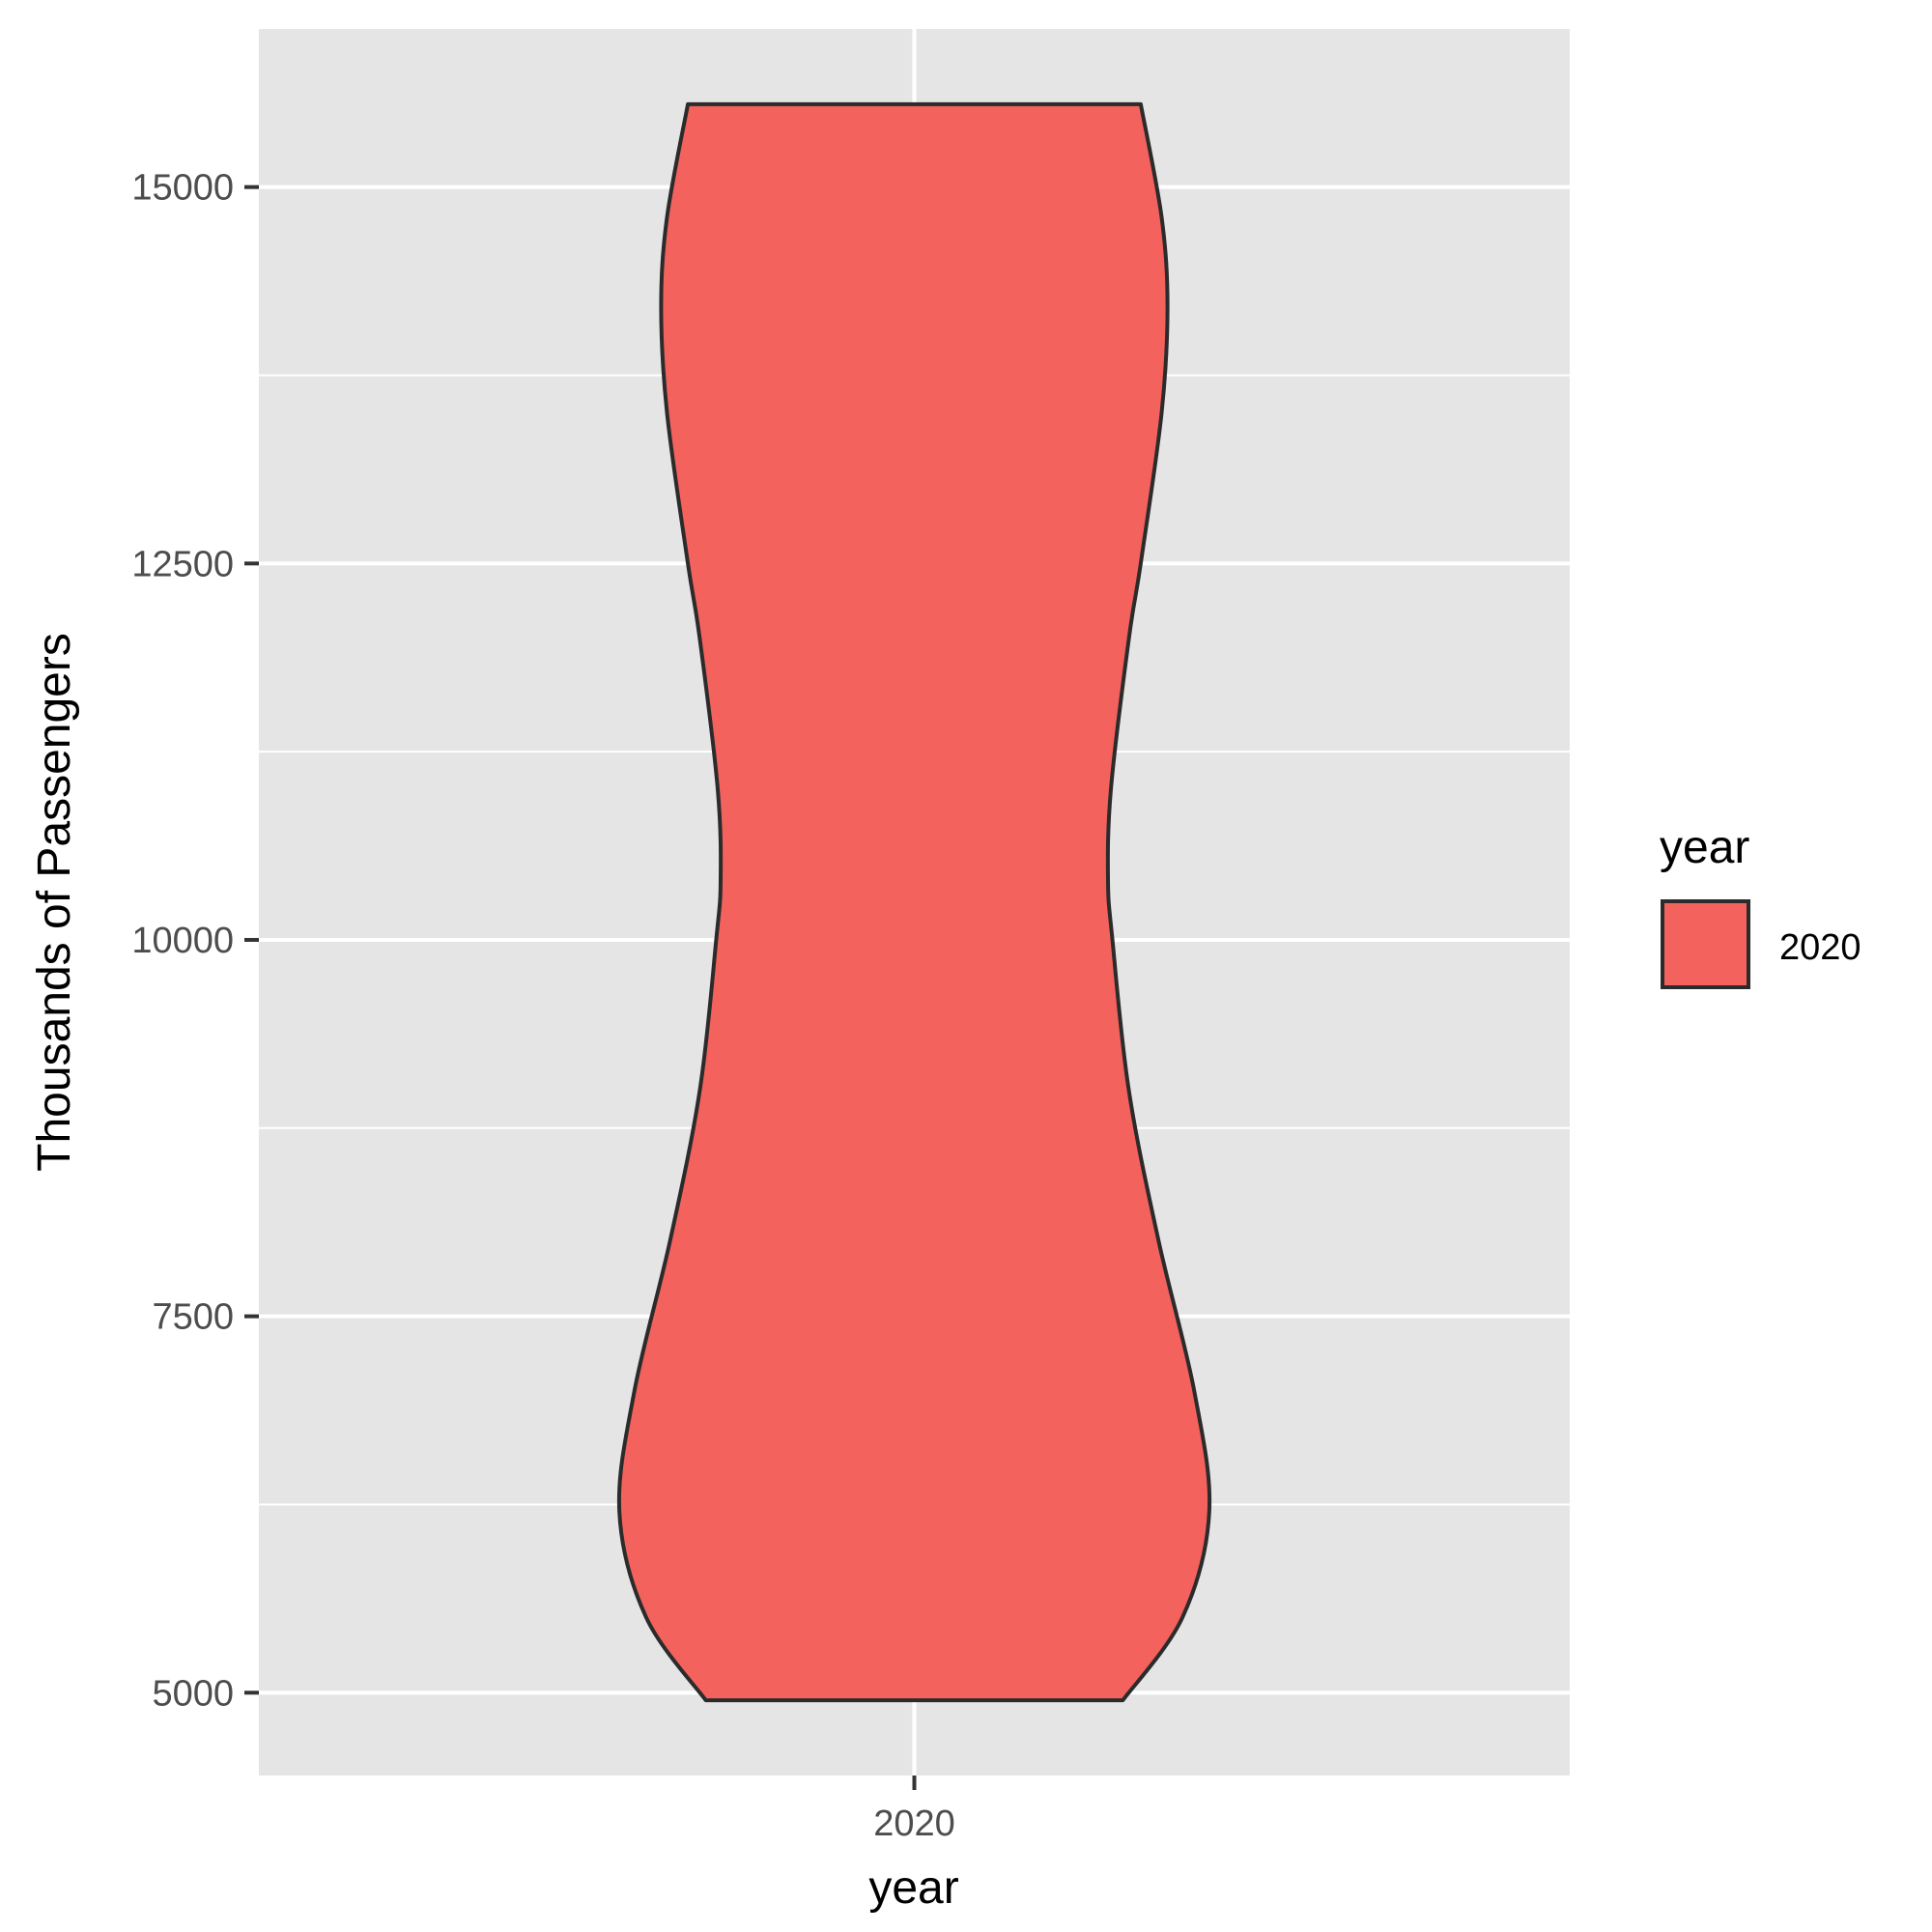 The width and height of the screenshot is (1932, 1932). What do you see at coordinates (193, 1693) in the screenshot?
I see `y-tick-label: 5000` at bounding box center [193, 1693].